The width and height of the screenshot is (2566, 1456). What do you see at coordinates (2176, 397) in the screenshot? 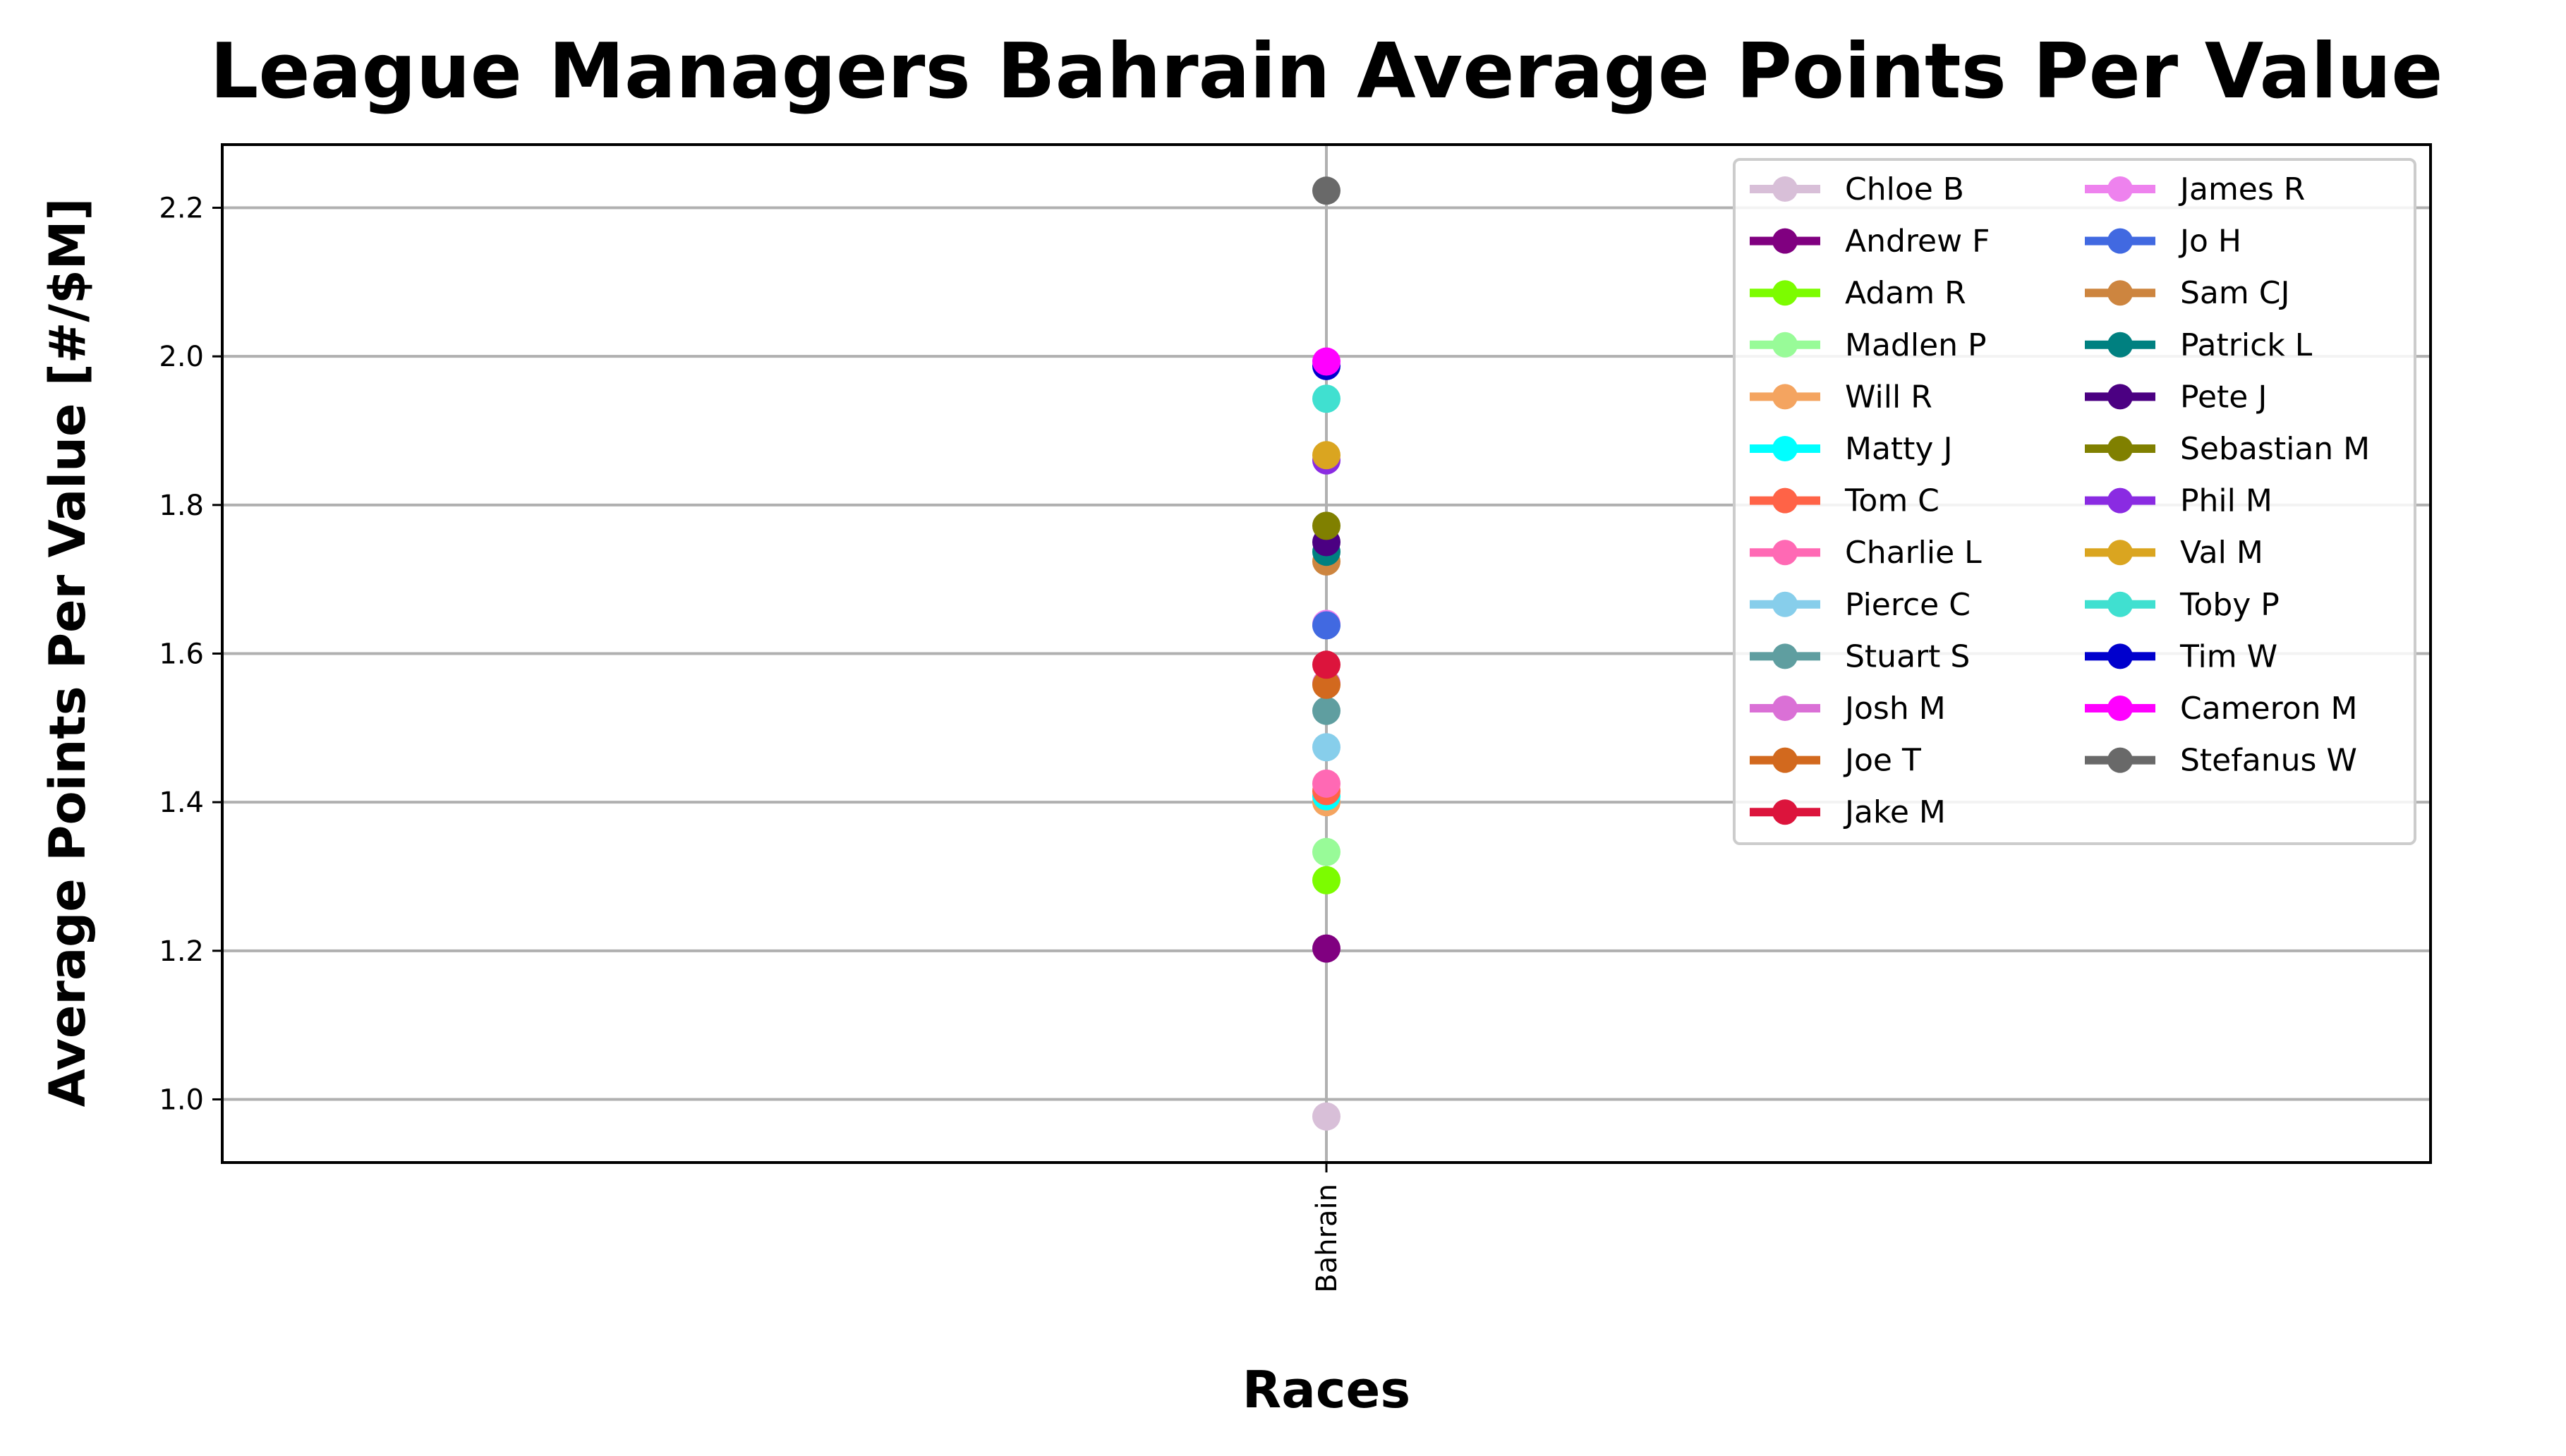
I see `legend-item: Pete J` at bounding box center [2176, 397].